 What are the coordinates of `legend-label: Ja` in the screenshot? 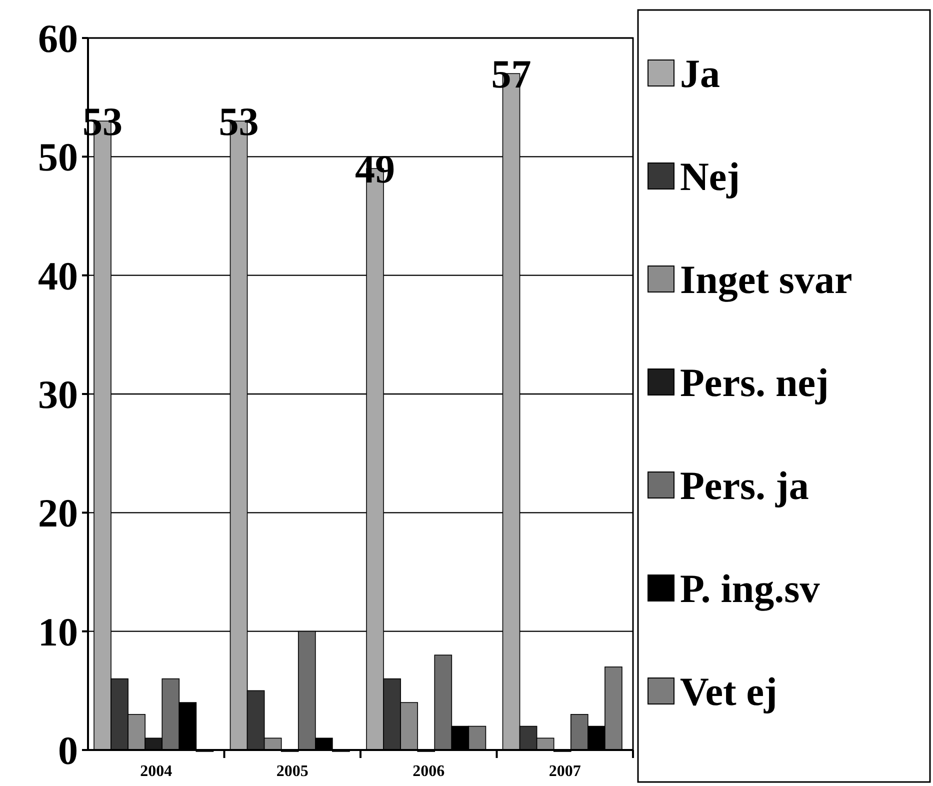 It's located at (700, 73).